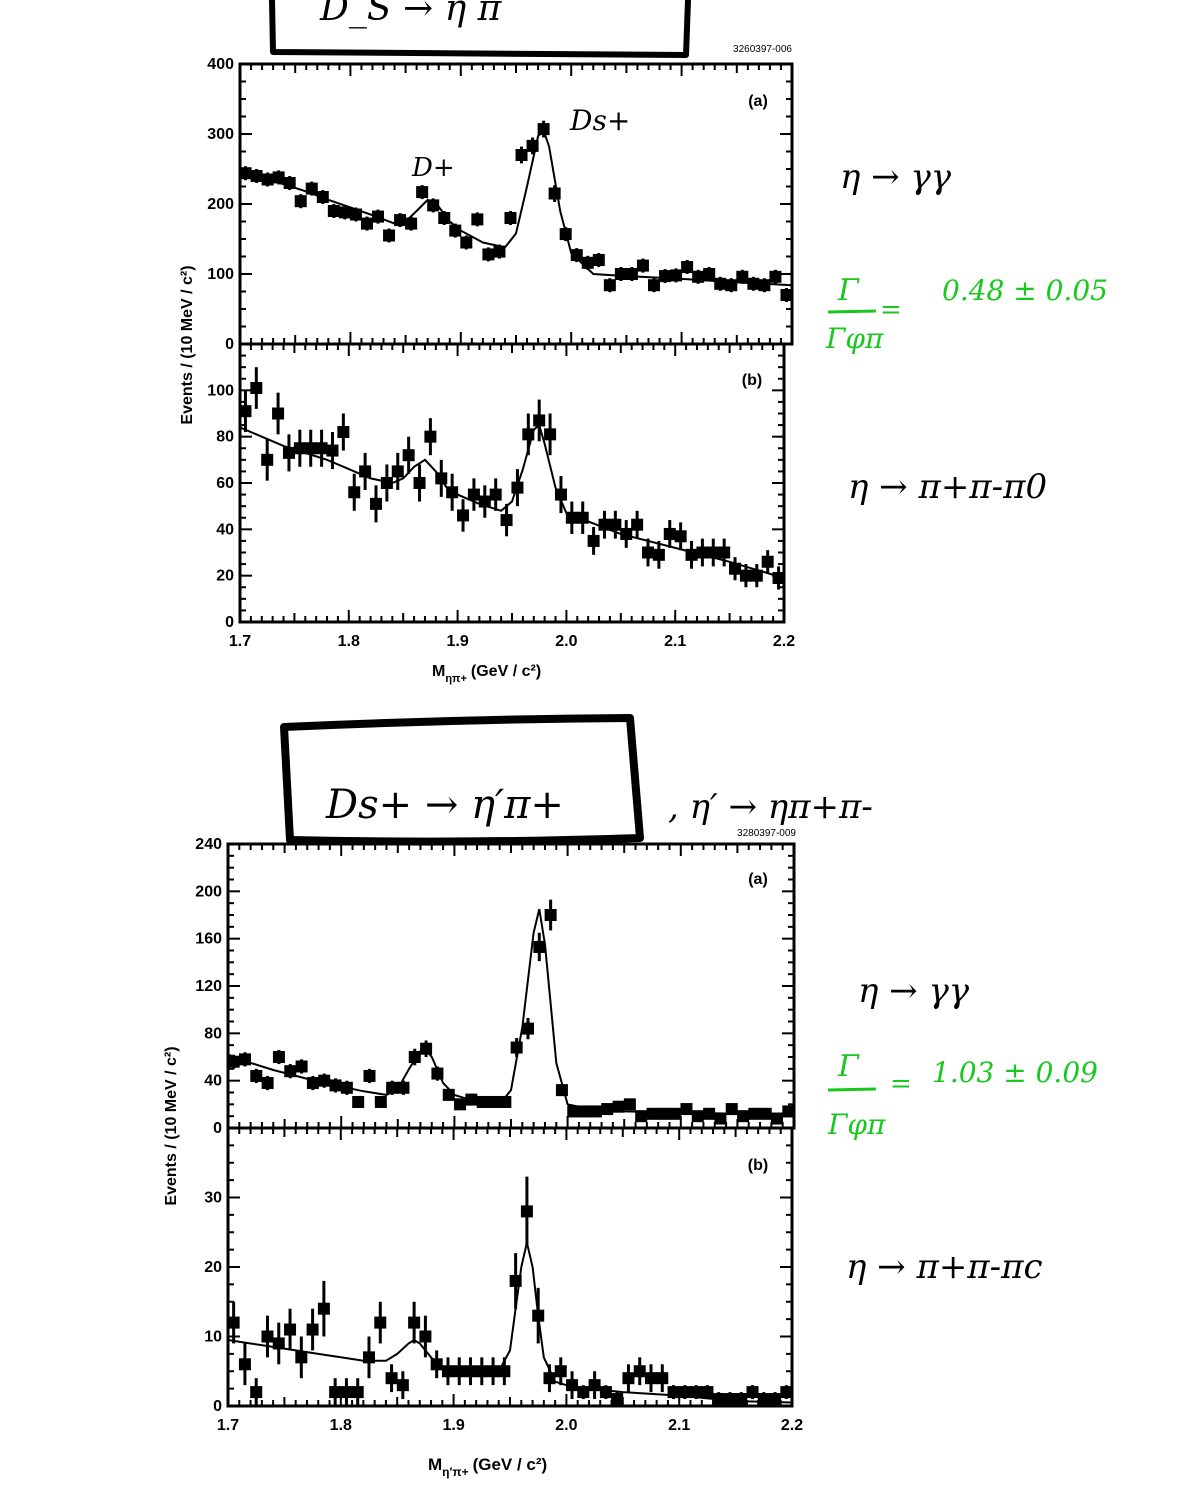 The height and width of the screenshot is (1488, 1200). I want to click on fig1-peak-label-d: D+, so click(433, 168).